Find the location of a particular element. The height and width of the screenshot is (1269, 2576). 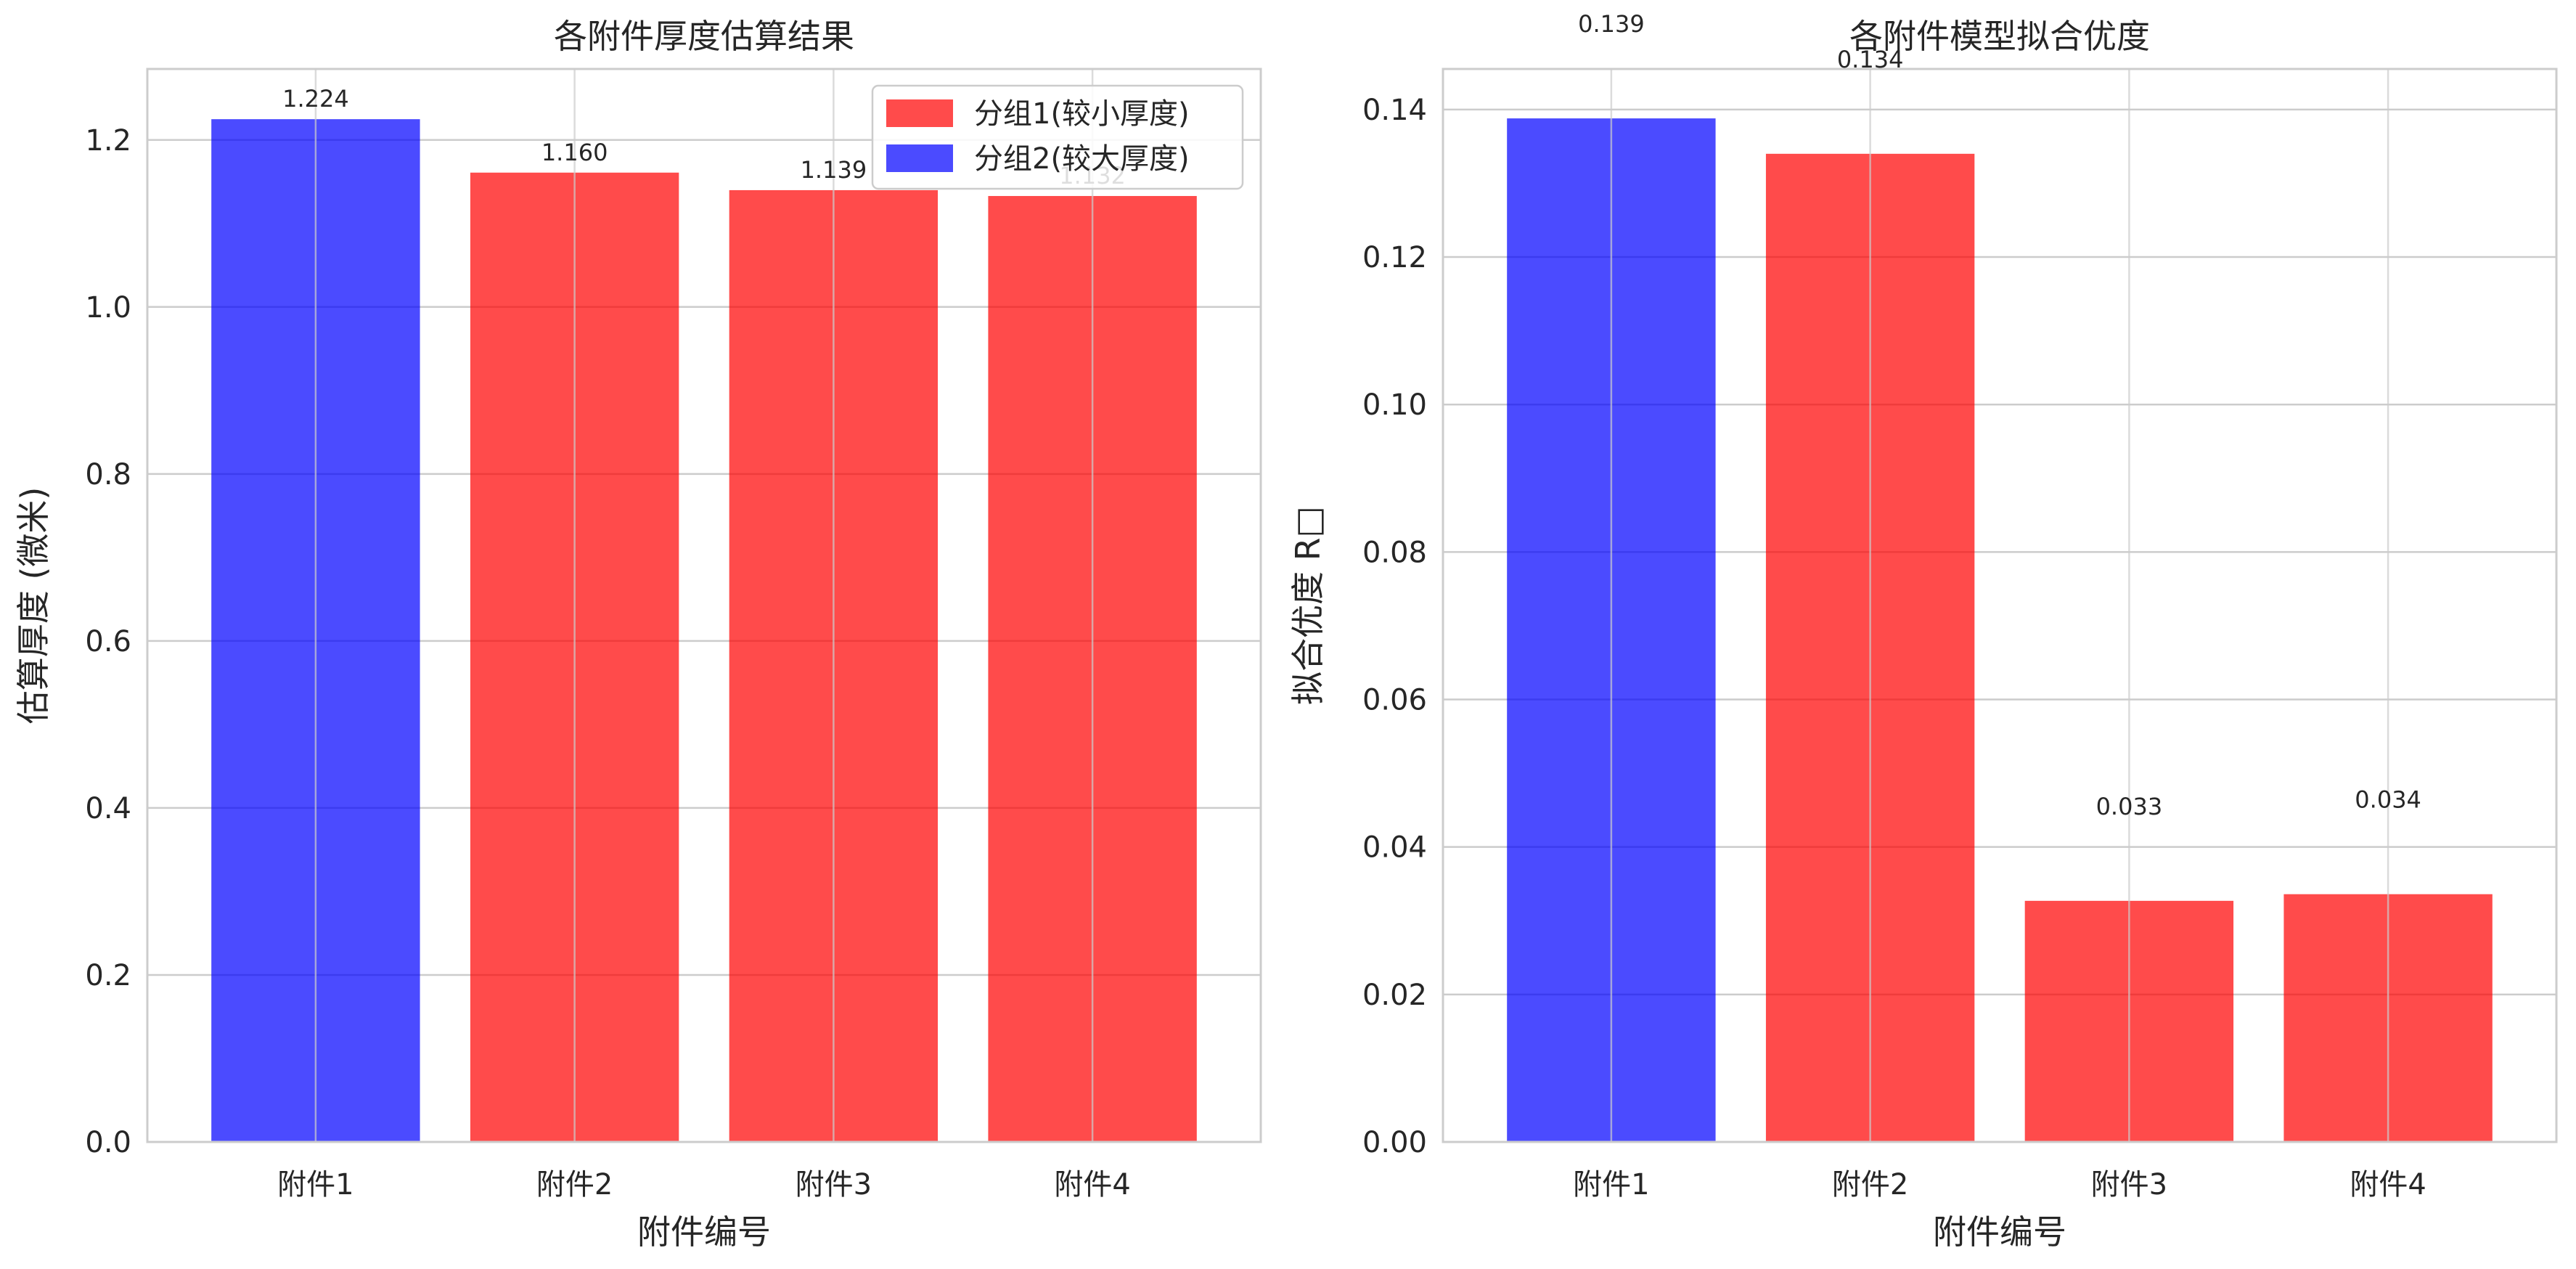

data-label: 0.033 is located at coordinates (2130, 806).